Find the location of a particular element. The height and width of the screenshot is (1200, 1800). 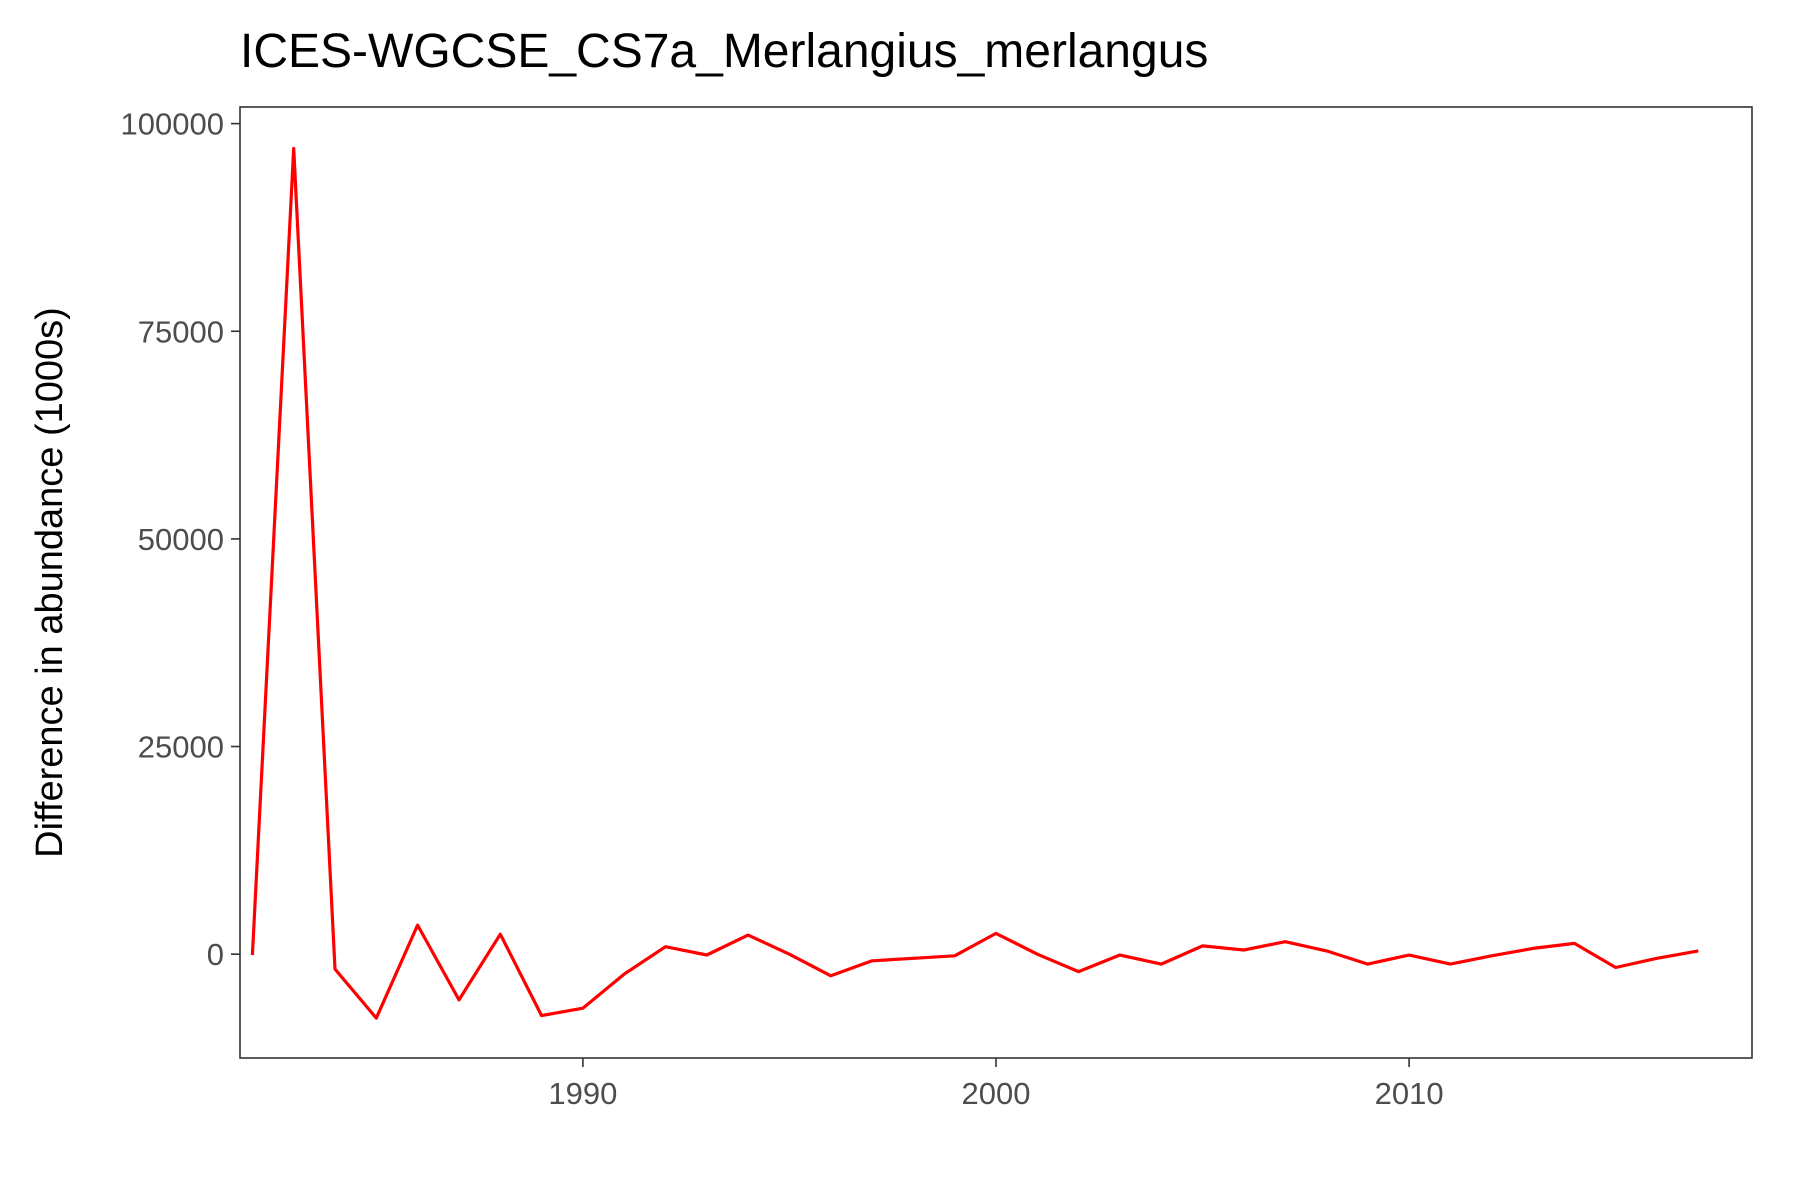

y-tick-label: 50000 is located at coordinates (181, 539).